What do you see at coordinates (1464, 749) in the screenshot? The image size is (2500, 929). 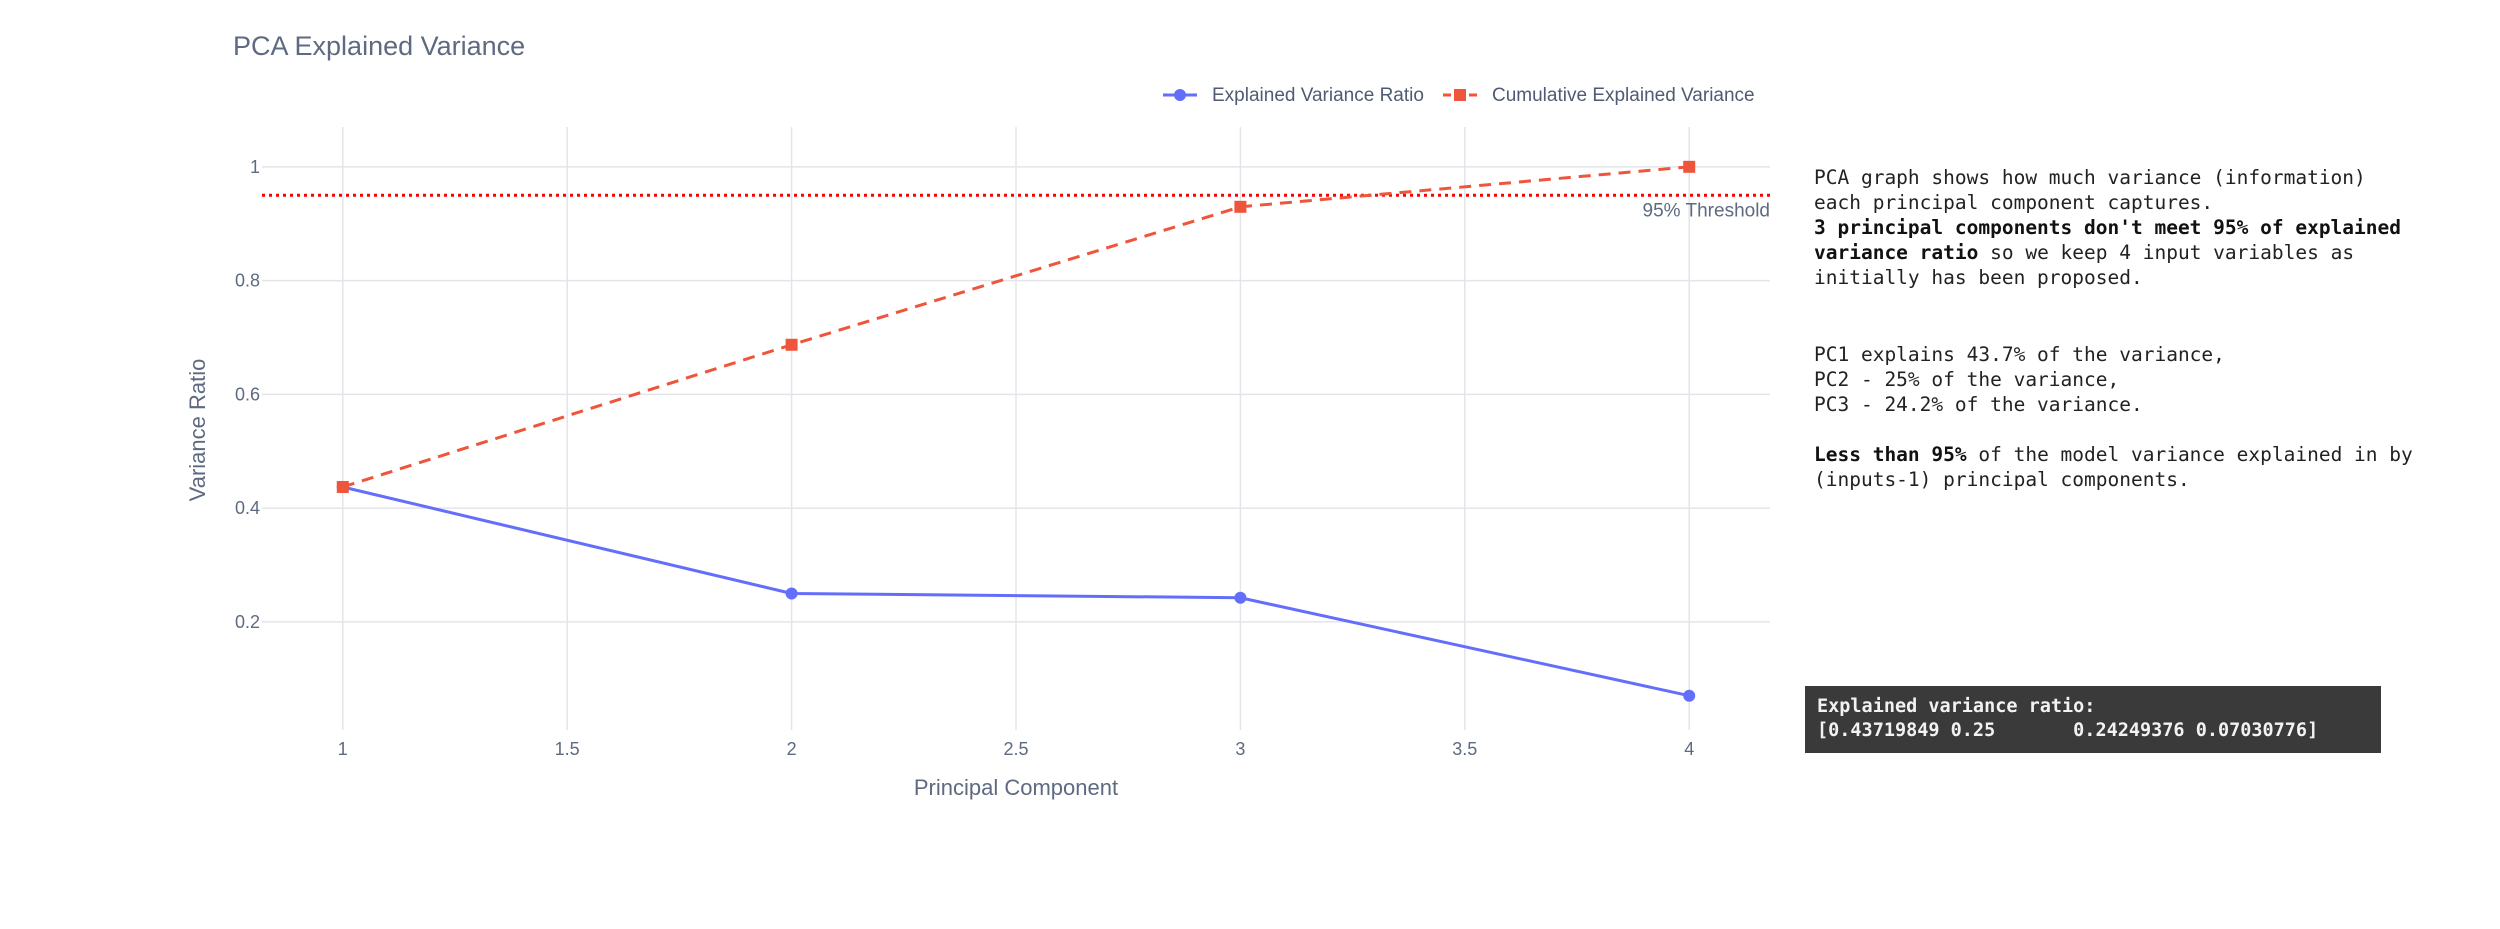 I see `x-tick-label: 3.5` at bounding box center [1464, 749].